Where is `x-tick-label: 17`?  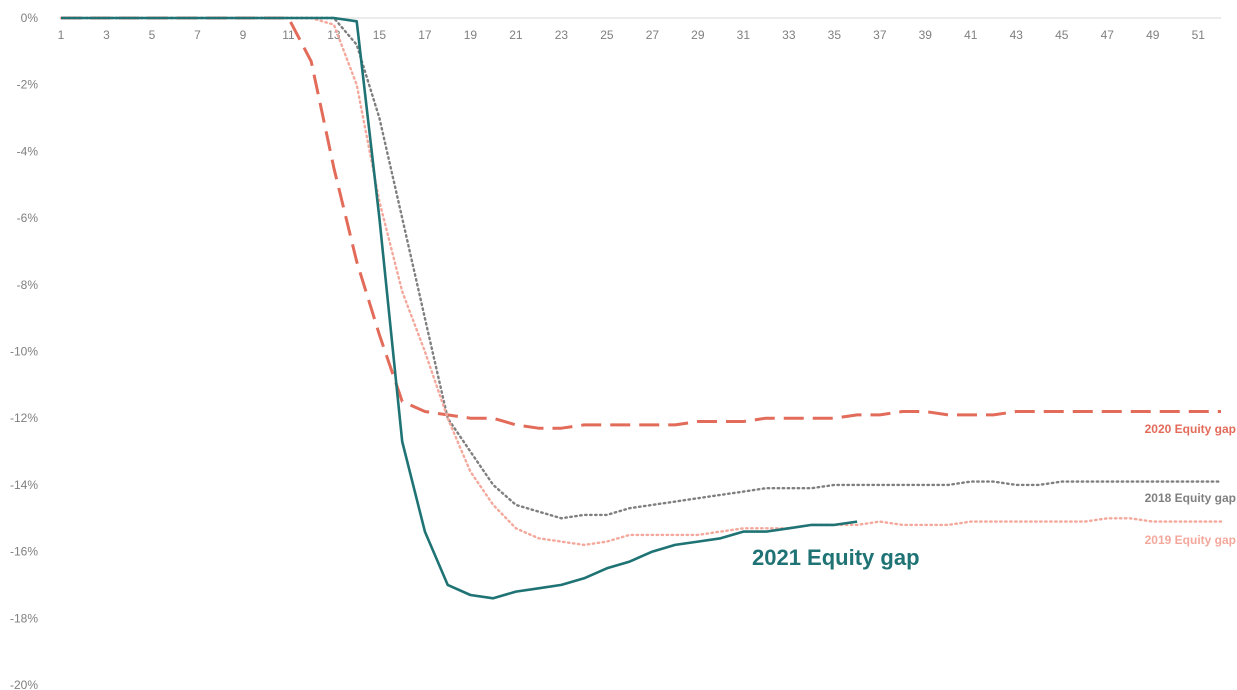 x-tick-label: 17 is located at coordinates (425, 35).